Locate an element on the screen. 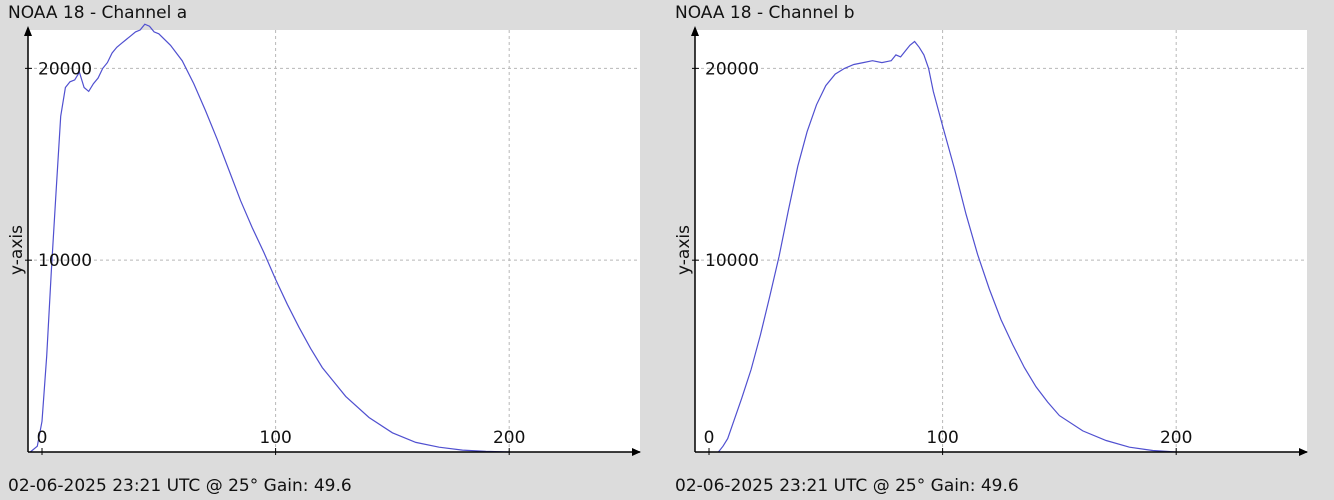 This screenshot has width=1334, height=500. chart-title: NOAA 18 - Channel b is located at coordinates (765, 13).